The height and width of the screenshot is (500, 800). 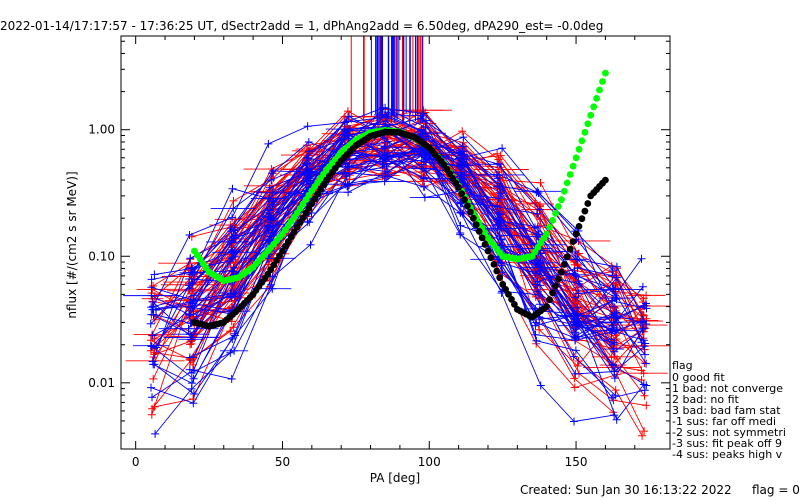 I want to click on y-tick-label: 0.10, so click(x=101, y=256).